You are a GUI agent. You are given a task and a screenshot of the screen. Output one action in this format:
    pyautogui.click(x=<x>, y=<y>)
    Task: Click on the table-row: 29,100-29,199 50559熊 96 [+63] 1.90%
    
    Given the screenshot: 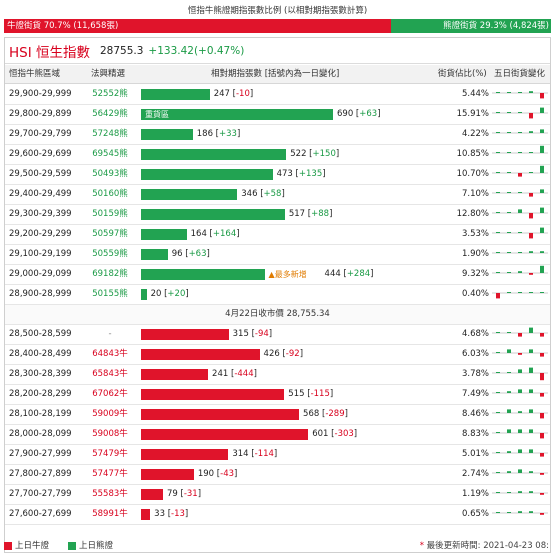 What is the action you would take?
    pyautogui.click(x=277, y=255)
    